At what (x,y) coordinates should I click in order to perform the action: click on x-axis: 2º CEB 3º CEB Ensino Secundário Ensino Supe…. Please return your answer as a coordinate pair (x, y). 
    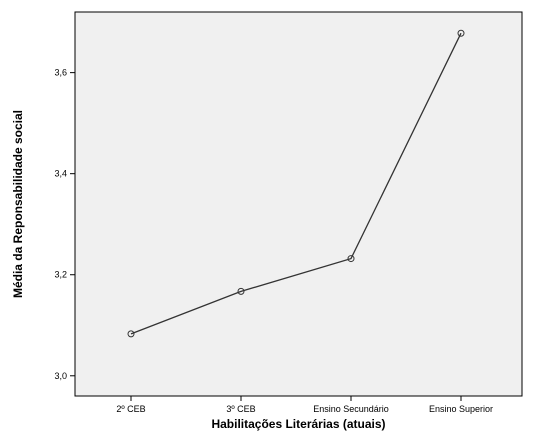
    Looking at the image, I should click on (304, 405).